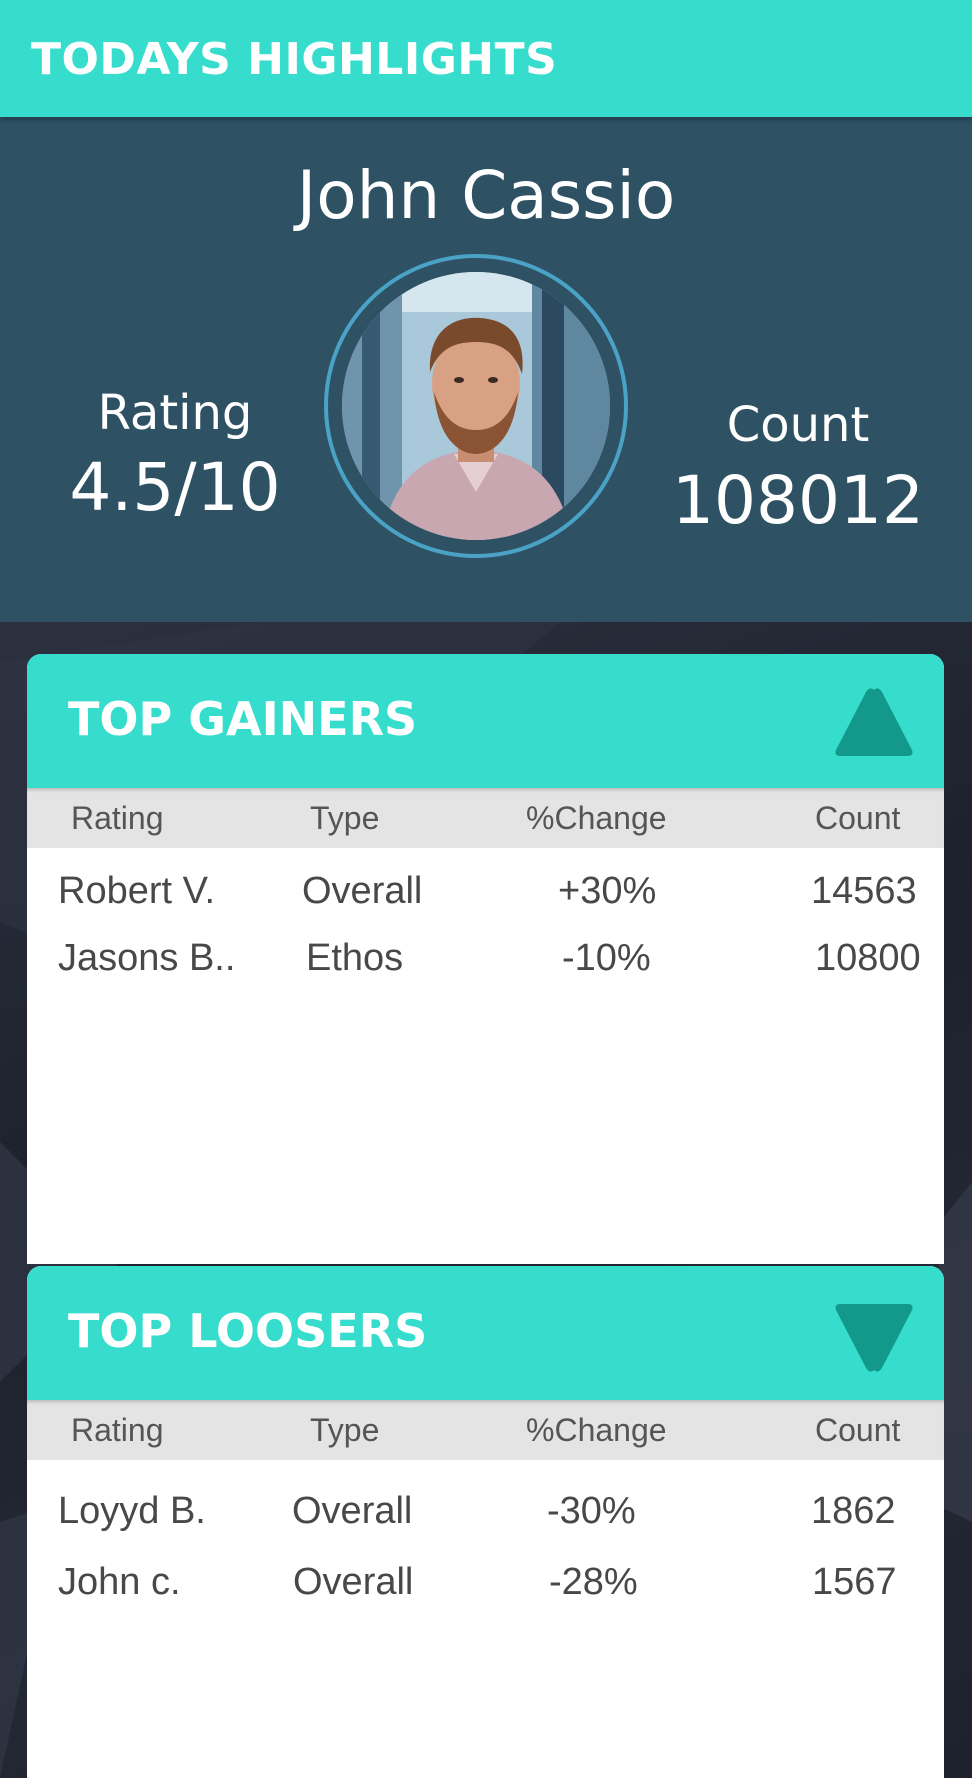 Image resolution: width=972 pixels, height=1778 pixels. I want to click on top-losers-column-header: Rating Type %Change Count, so click(485, 1430).